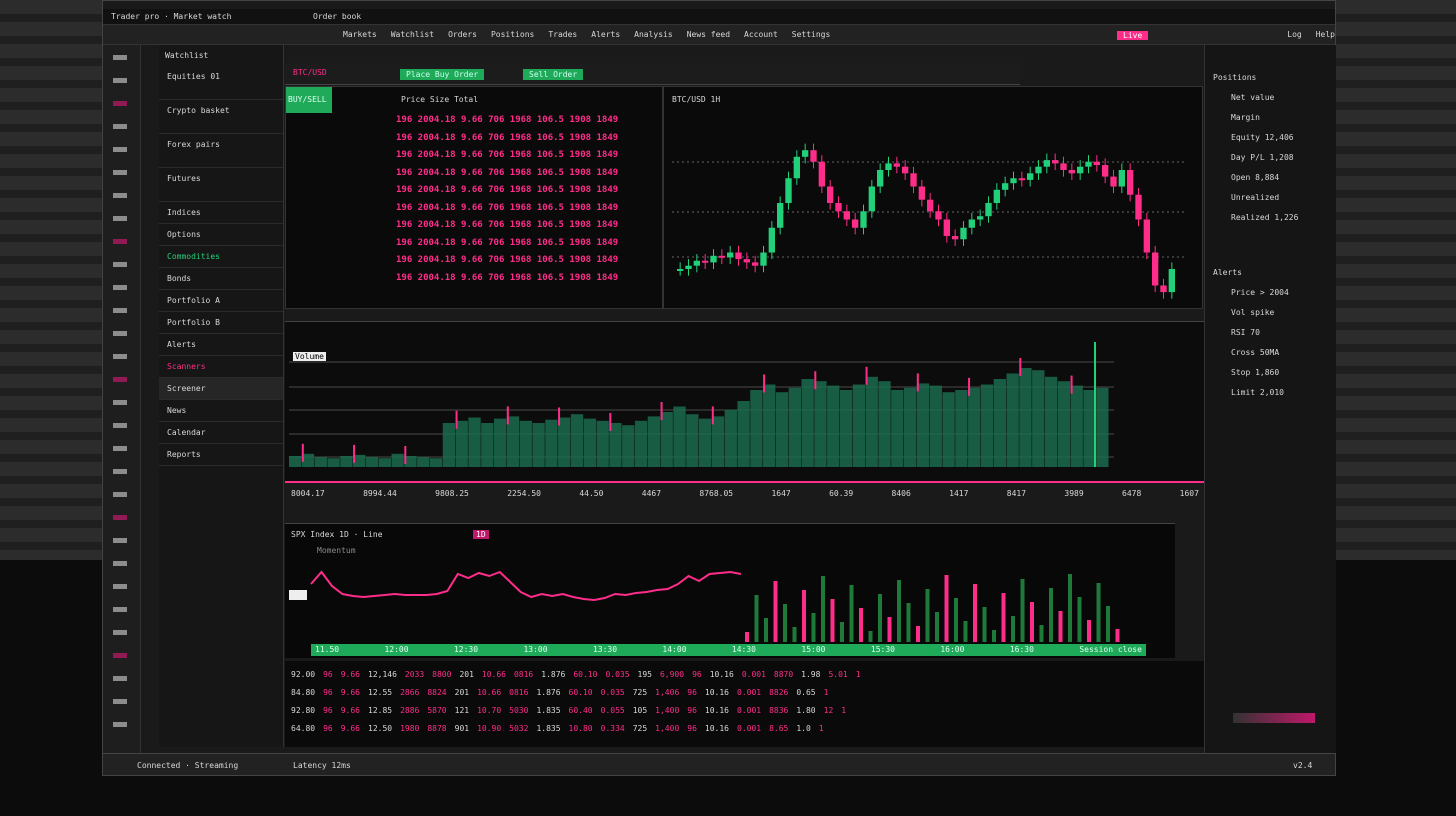 The width and height of the screenshot is (1456, 816). I want to click on bar-mark, so click(1079, 619).